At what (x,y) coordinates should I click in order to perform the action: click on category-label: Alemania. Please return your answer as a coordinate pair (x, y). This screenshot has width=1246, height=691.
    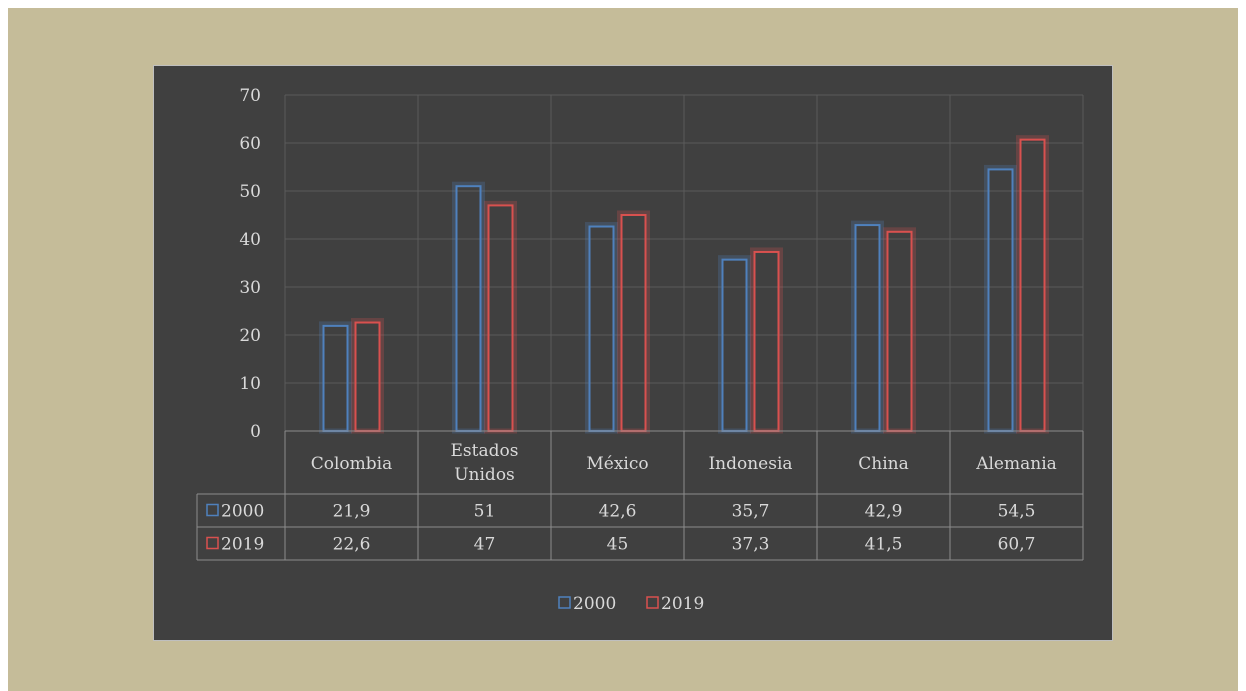
    Looking at the image, I should click on (1016, 464).